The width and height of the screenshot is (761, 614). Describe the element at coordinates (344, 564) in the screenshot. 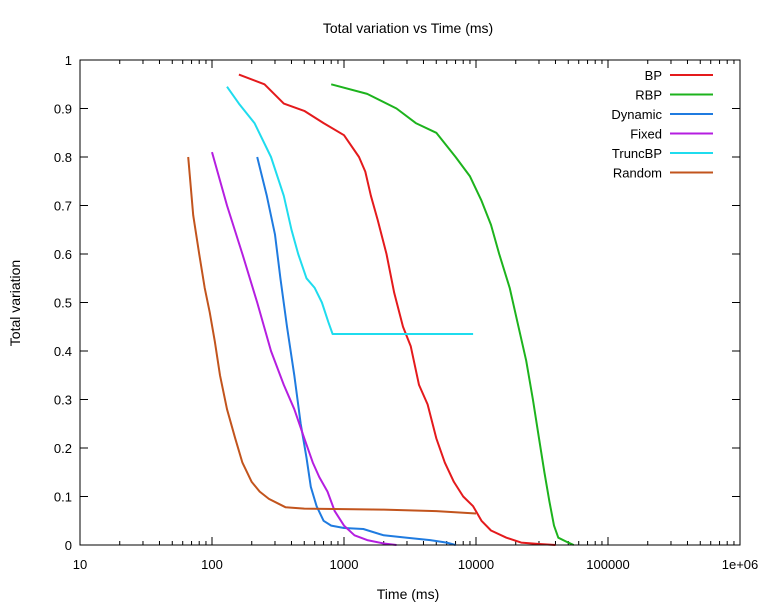

I see `x-tick-label: 1000` at that location.